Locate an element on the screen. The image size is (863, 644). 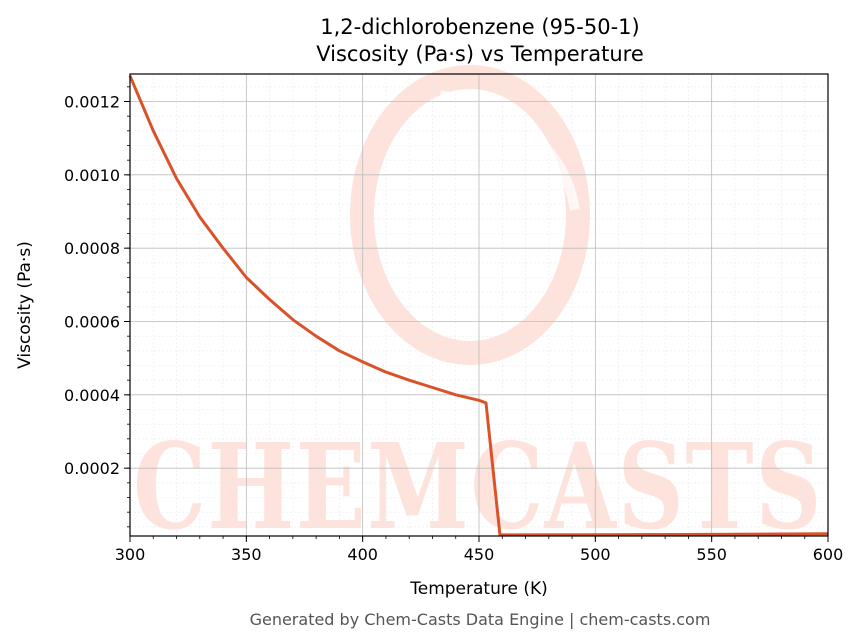
watermark-swirl-icon is located at coordinates (470, 215).